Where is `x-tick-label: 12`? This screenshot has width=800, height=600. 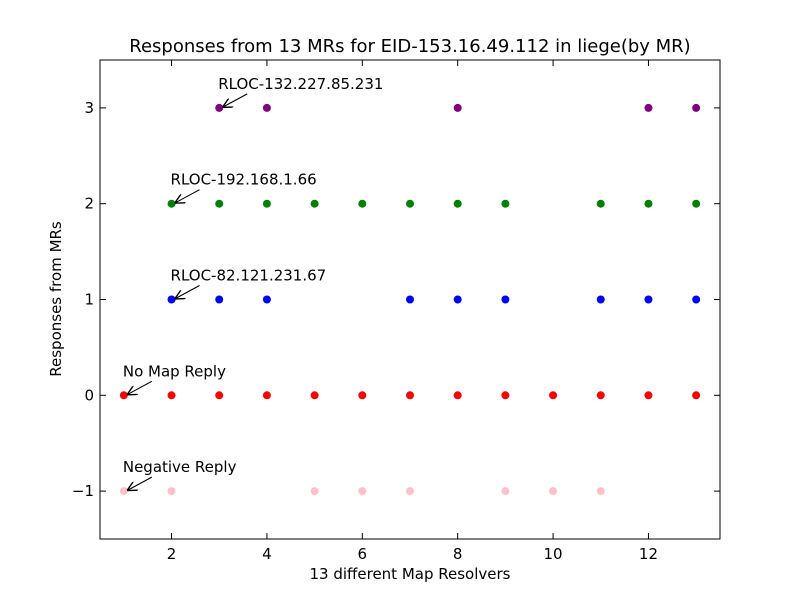
x-tick-label: 12 is located at coordinates (648, 554).